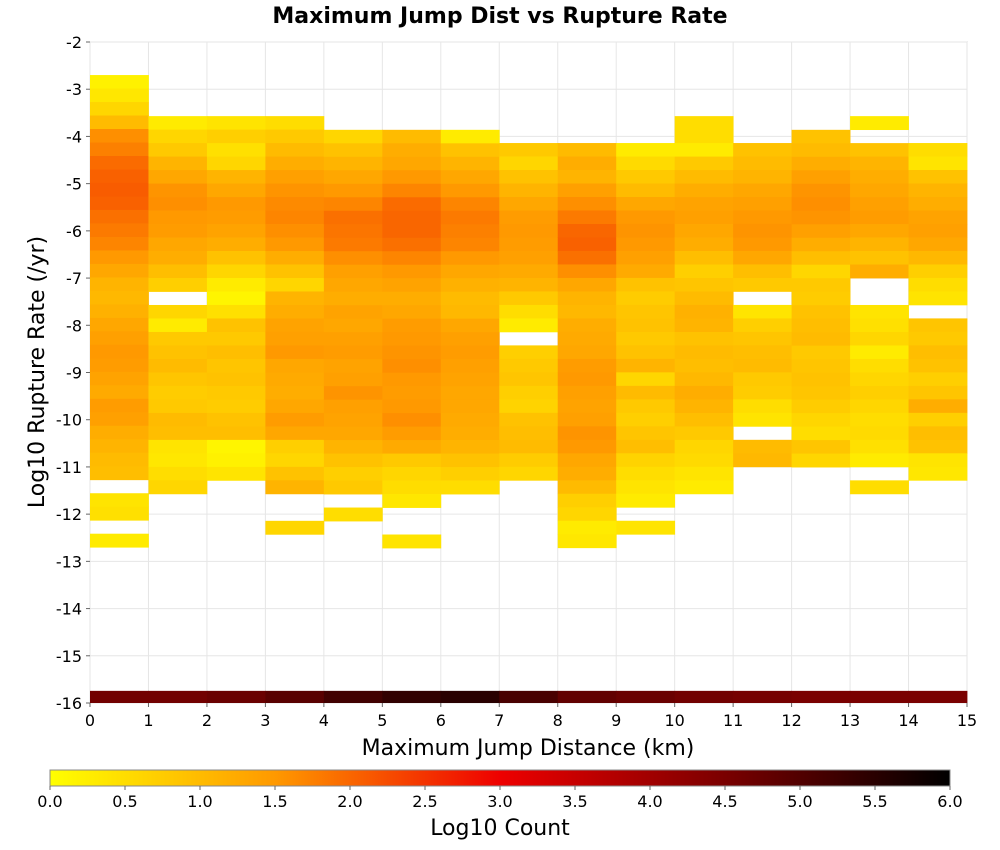 This screenshot has width=1000, height=850. I want to click on y-tick-label: -8, so click(74, 325).